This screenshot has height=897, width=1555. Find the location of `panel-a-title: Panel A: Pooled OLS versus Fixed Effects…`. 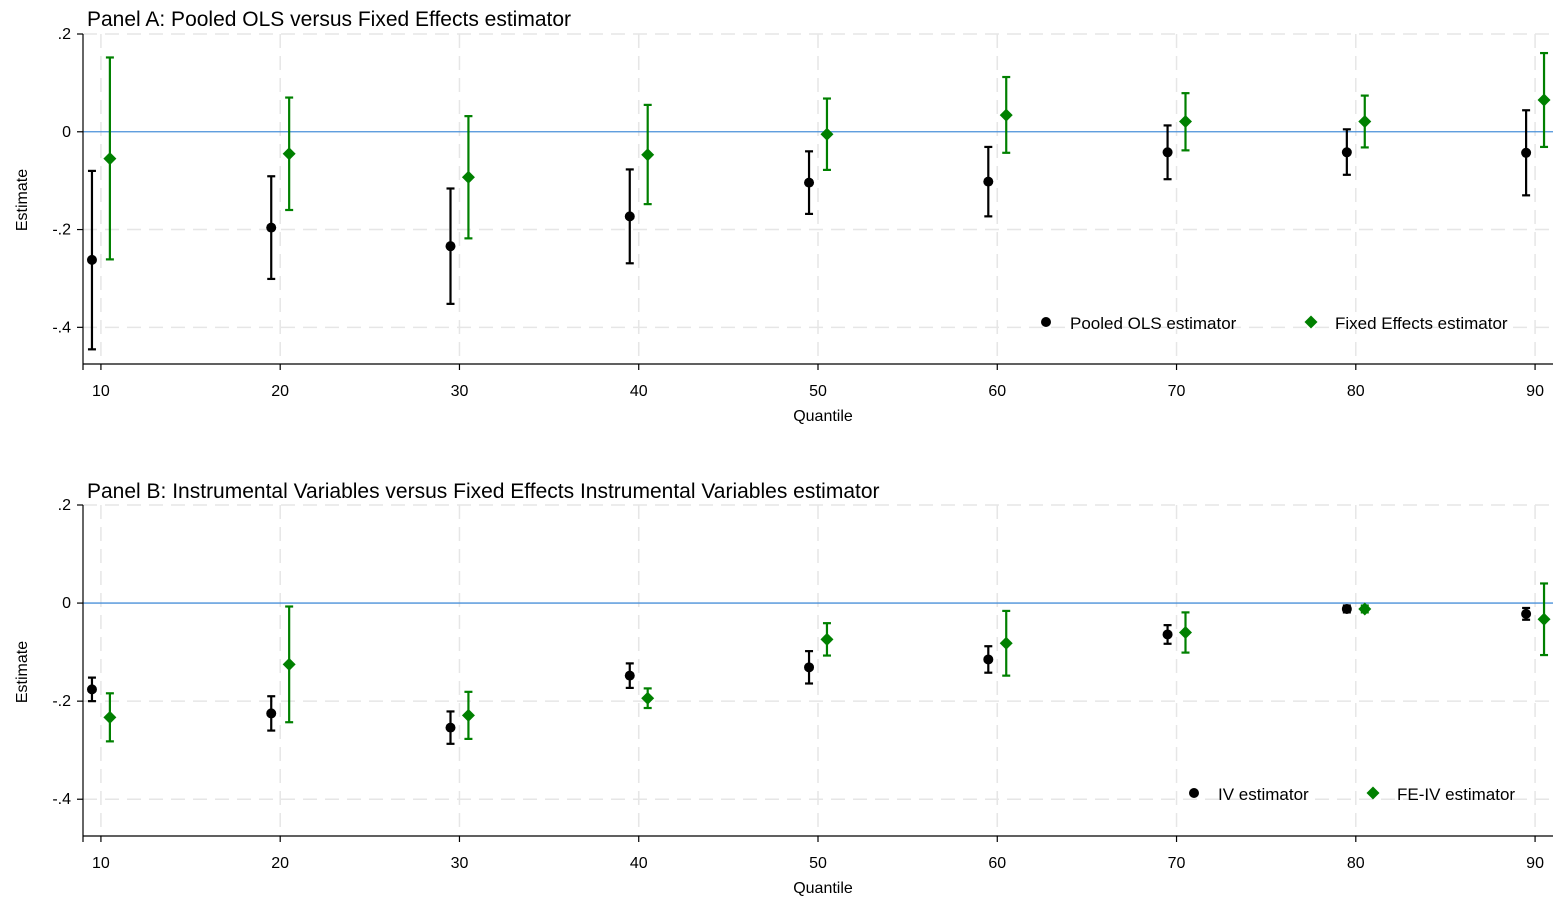

panel-a-title: Panel A: Pooled OLS versus Fixed Effects… is located at coordinates (329, 19).